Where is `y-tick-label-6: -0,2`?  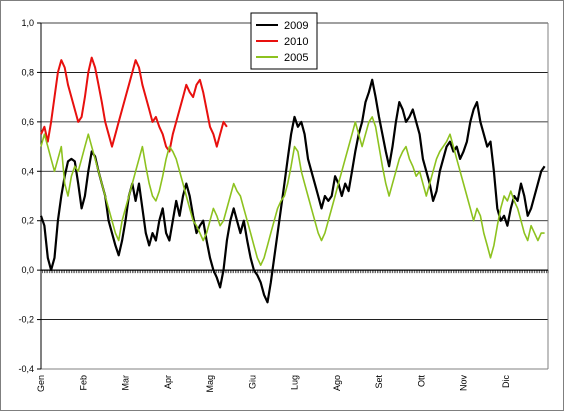
y-tick-label-6: -0,2 is located at coordinates (26, 320).